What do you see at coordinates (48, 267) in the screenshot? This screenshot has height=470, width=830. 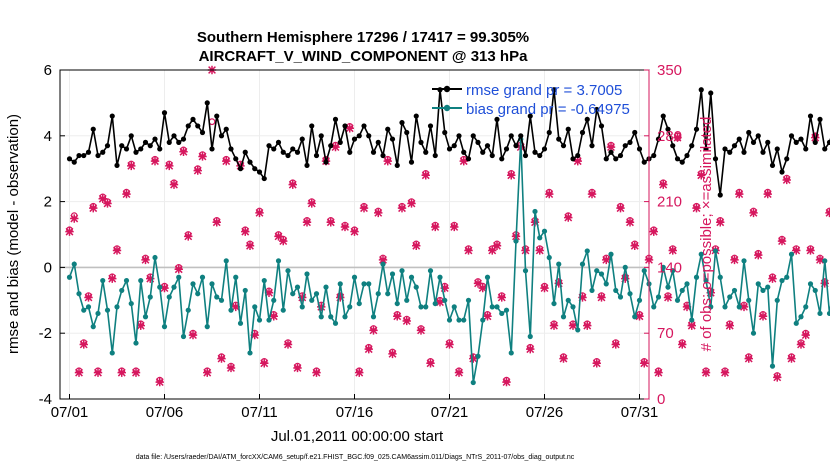 I see `y-left-tick-label: 0` at bounding box center [48, 267].